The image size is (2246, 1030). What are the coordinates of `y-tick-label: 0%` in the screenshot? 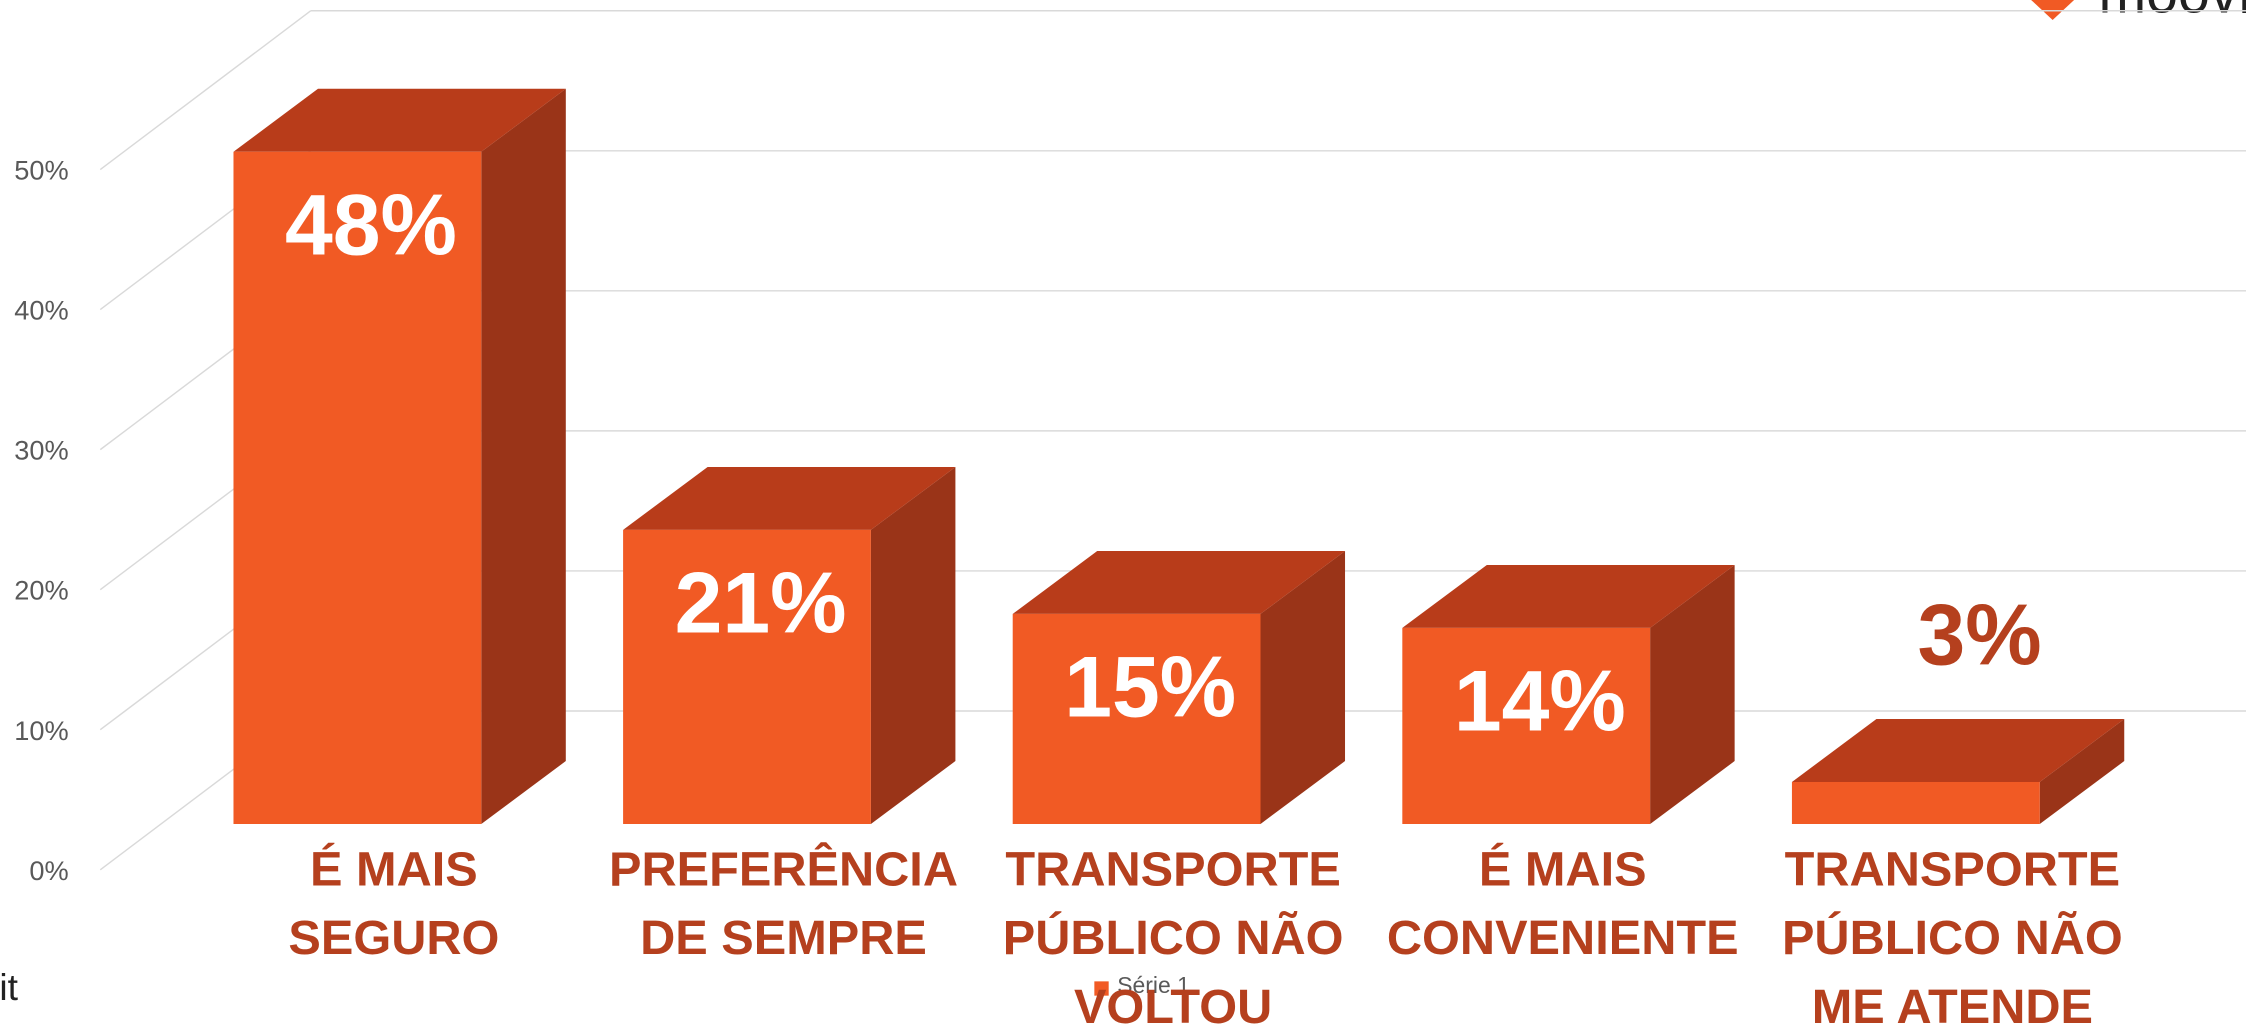 It's located at (48, 870).